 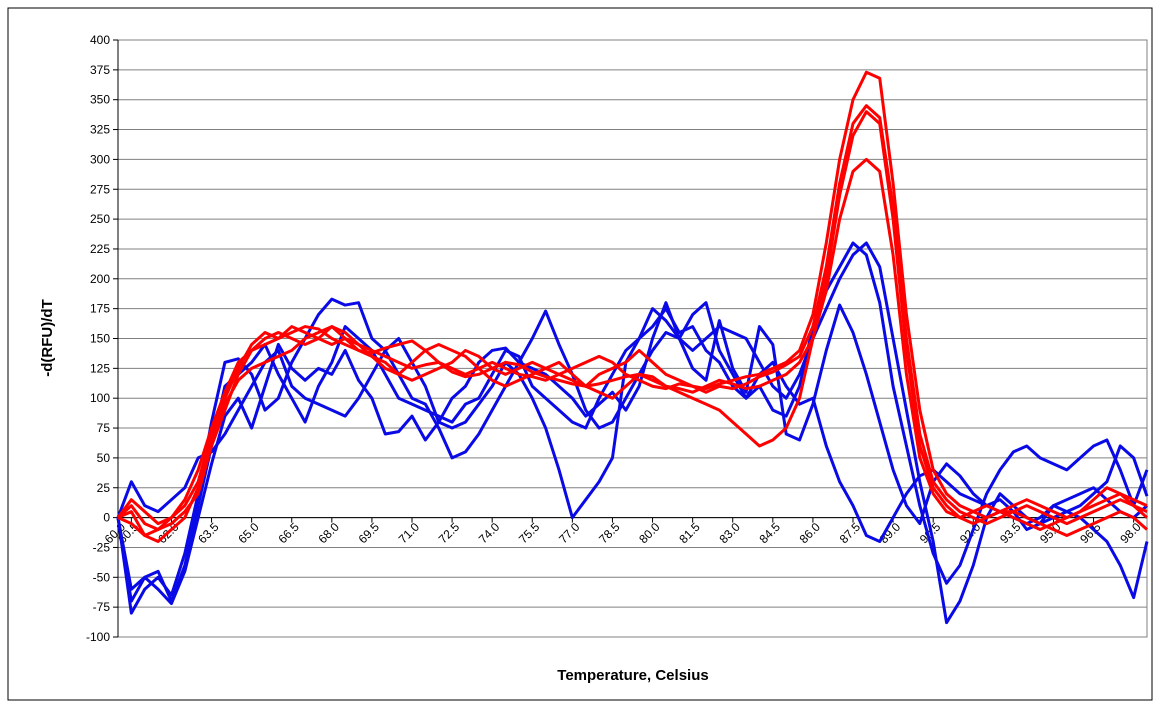 I want to click on y-tick-label: -100, so click(x=98, y=637).